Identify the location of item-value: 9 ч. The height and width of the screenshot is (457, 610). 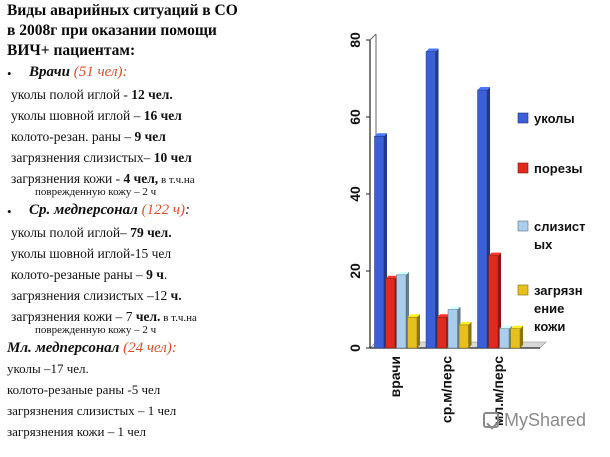
(155, 274).